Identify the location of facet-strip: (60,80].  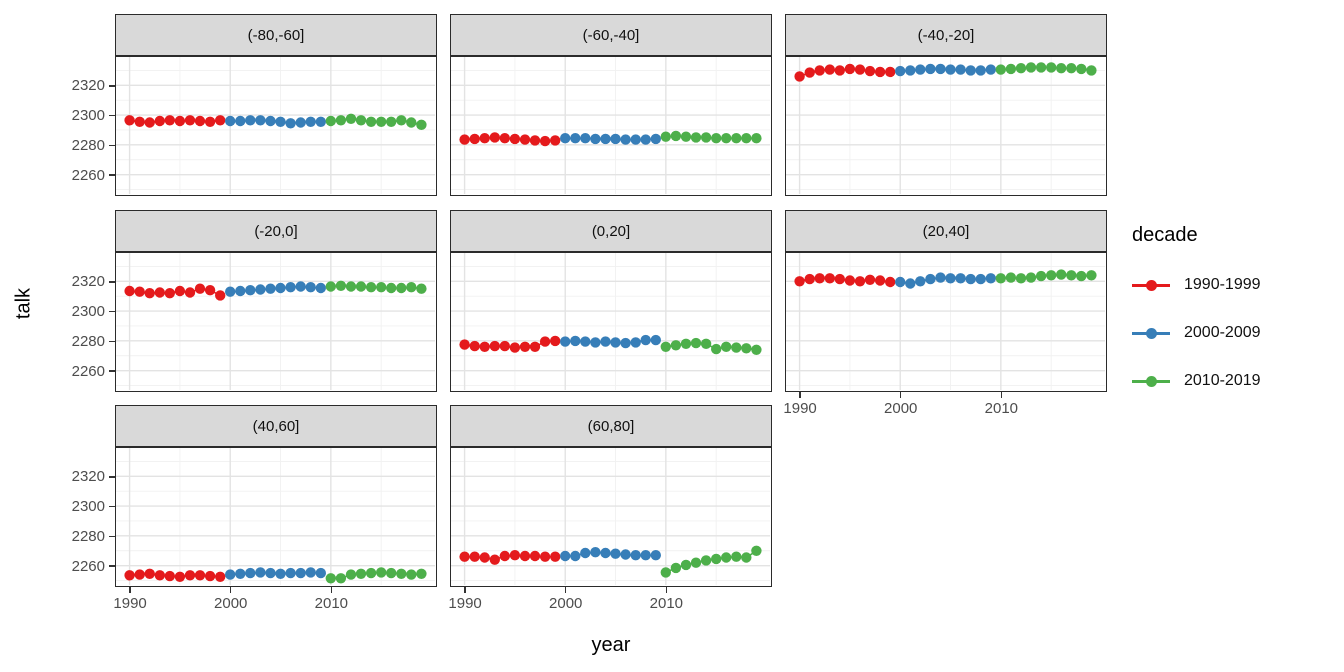
(611, 426).